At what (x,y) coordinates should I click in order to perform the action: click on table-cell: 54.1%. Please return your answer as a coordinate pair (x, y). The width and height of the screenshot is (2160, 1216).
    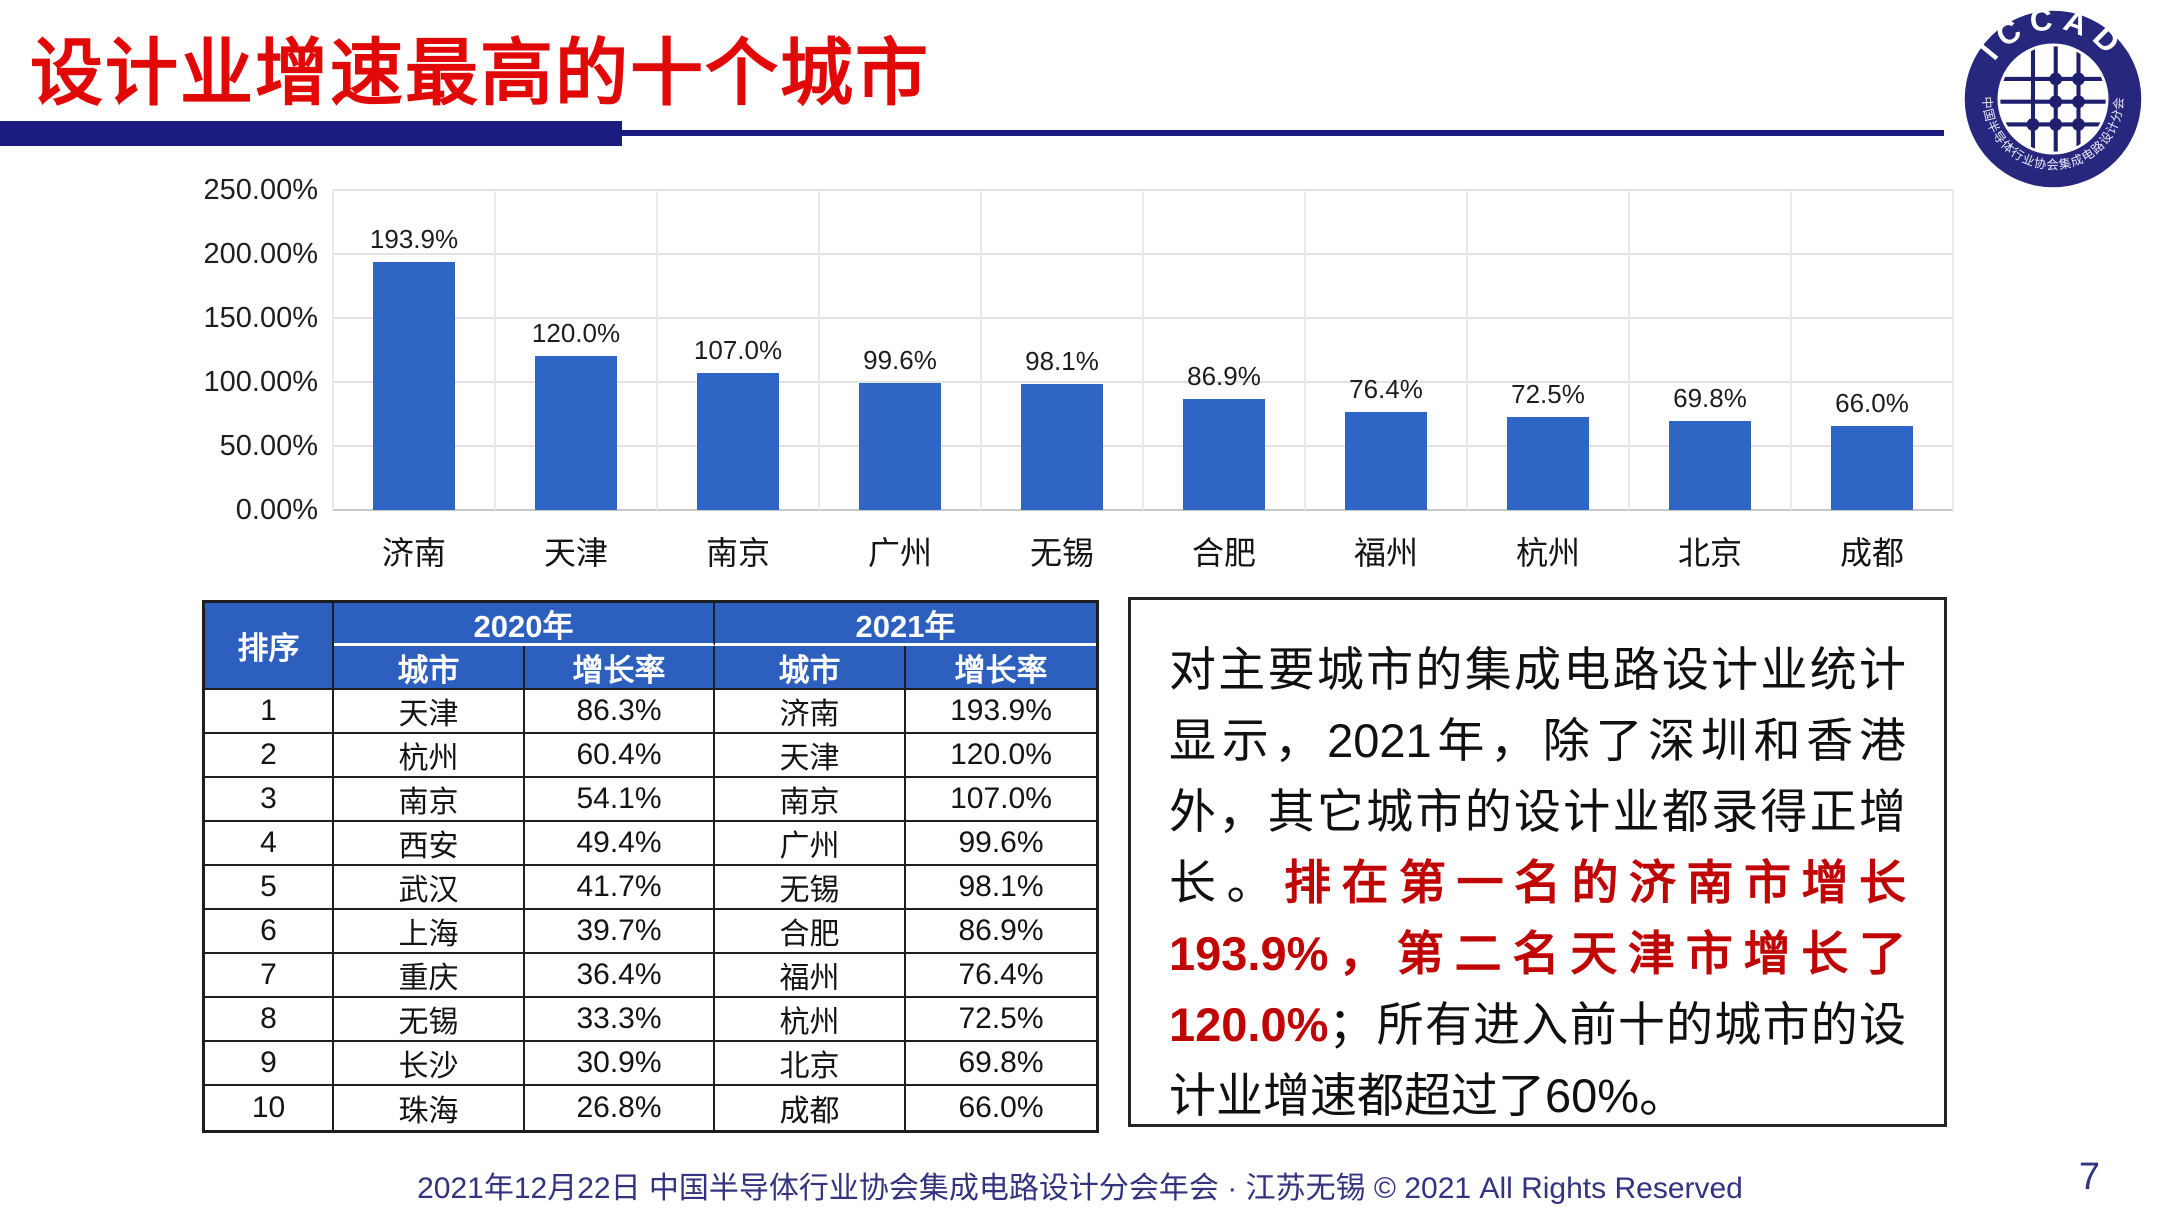
    Looking at the image, I should click on (620, 800).